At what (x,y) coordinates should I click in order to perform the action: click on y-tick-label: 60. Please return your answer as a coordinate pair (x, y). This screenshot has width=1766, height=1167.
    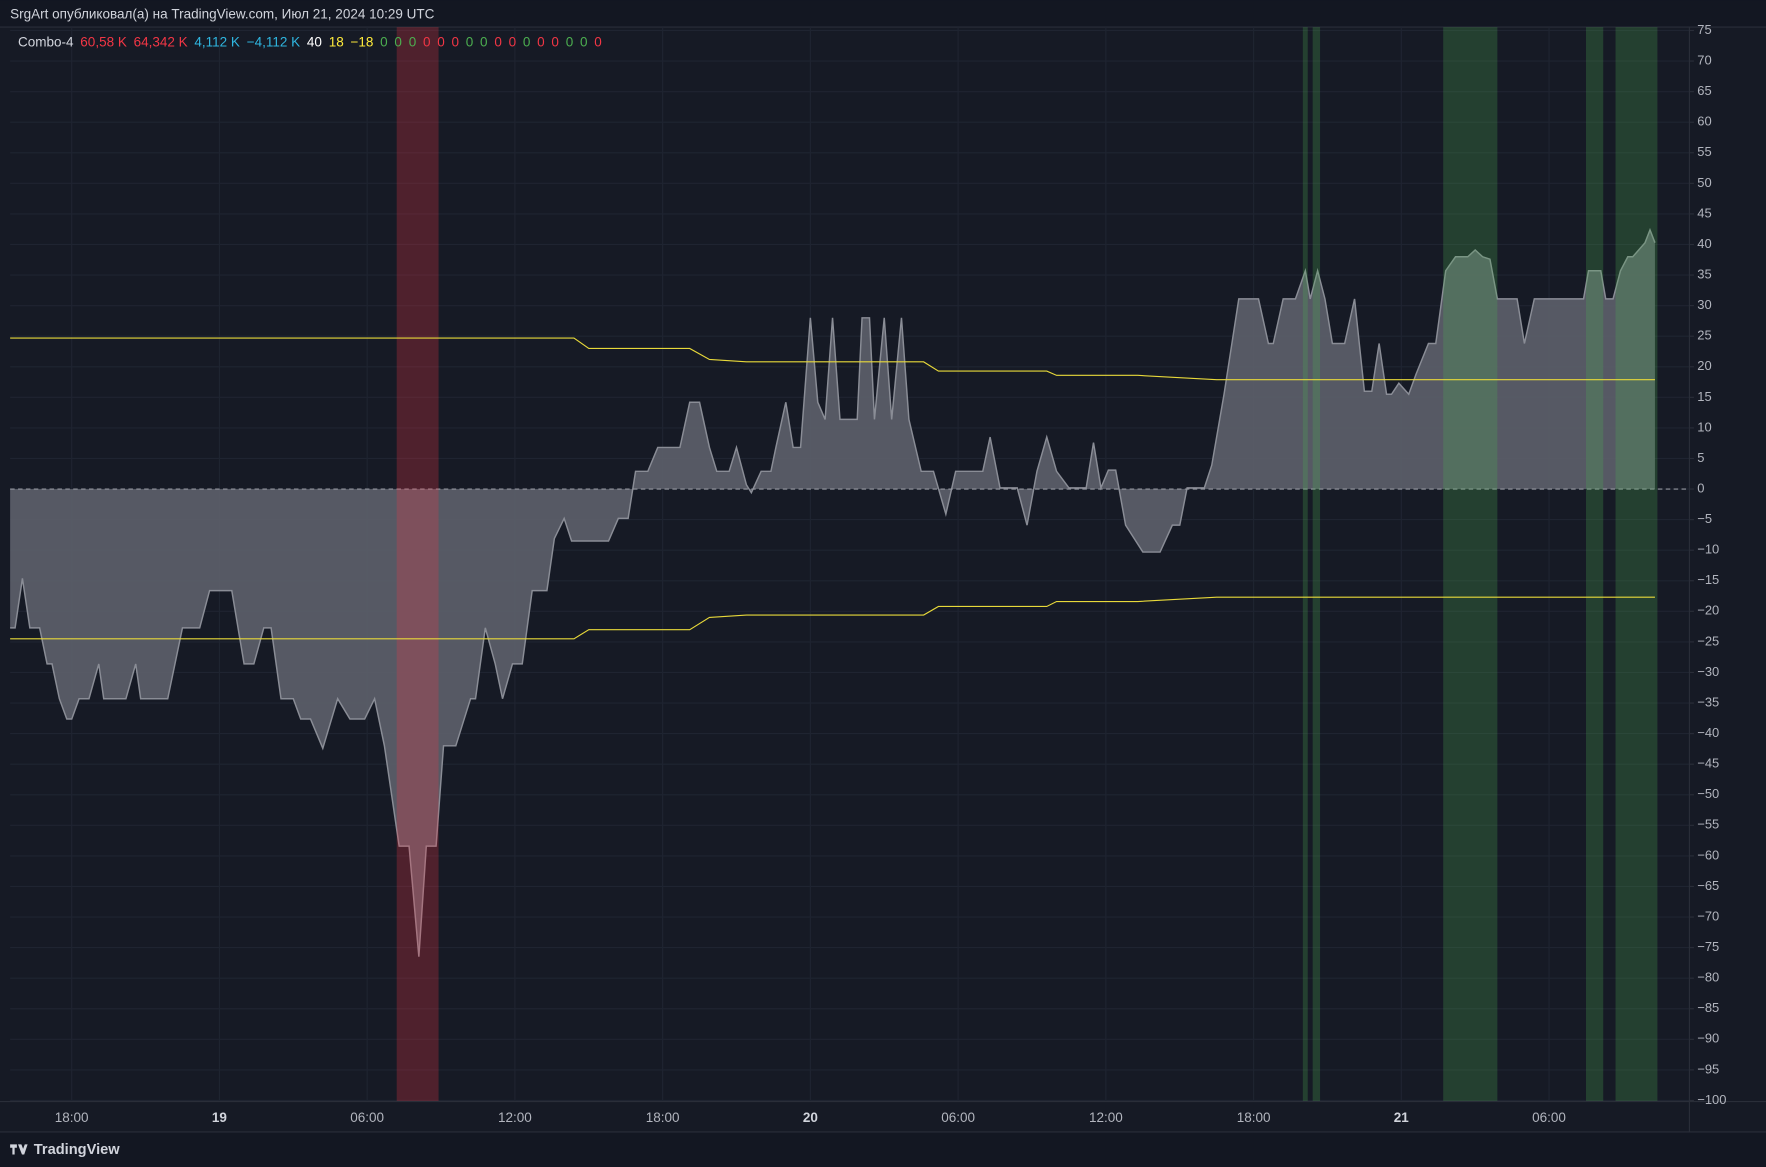
    Looking at the image, I should click on (1704, 121).